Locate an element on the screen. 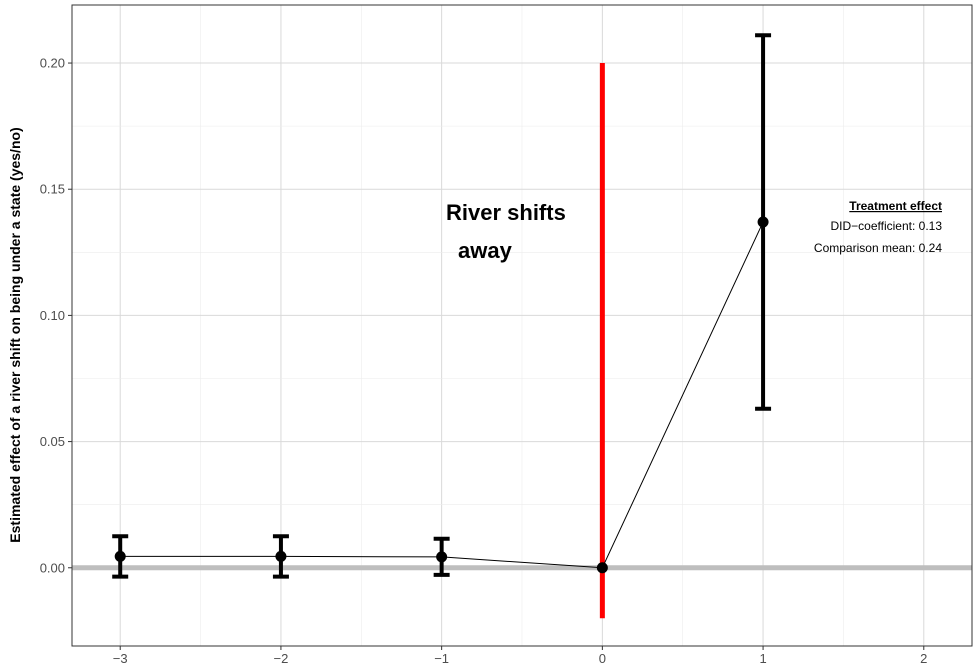 The height and width of the screenshot is (668, 976). y-tick-label: 0.15 is located at coordinates (52, 189).